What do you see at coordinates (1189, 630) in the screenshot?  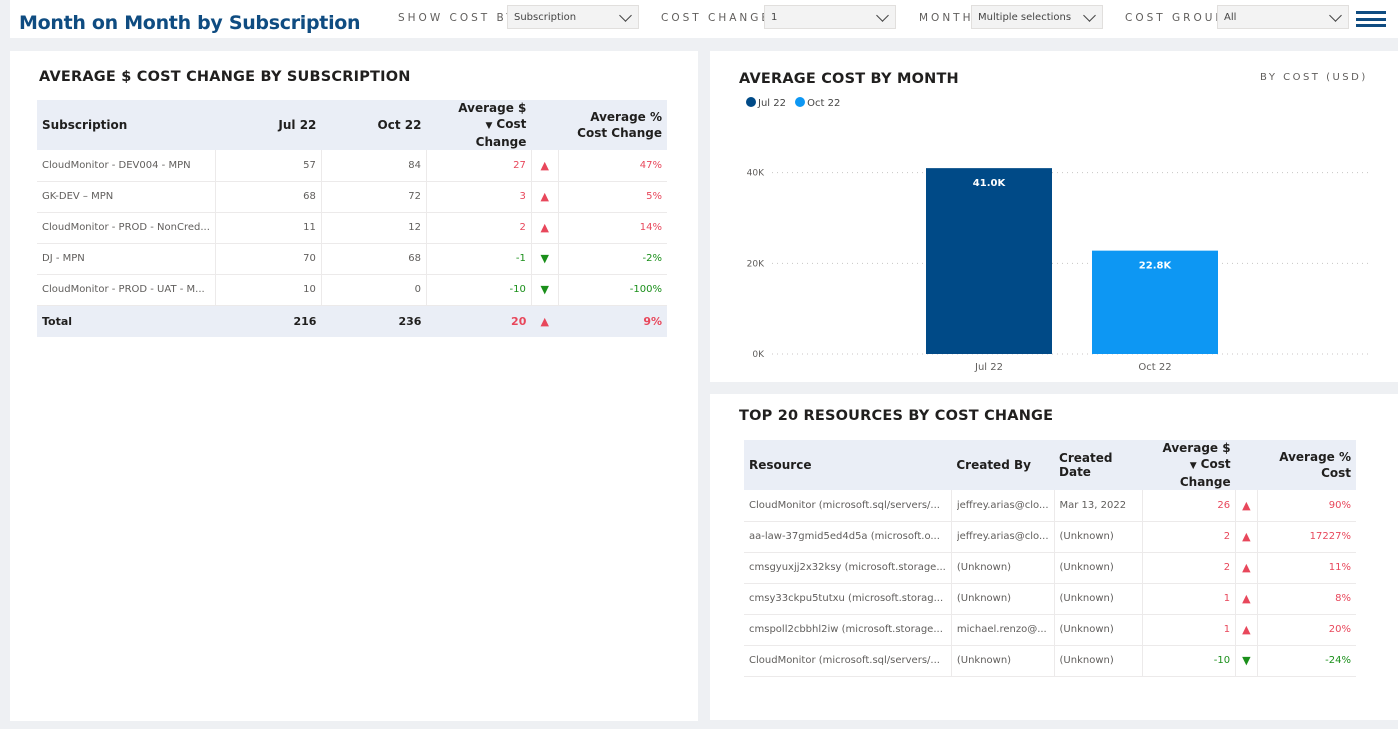 I see `res-avg-change-cell: 1` at bounding box center [1189, 630].